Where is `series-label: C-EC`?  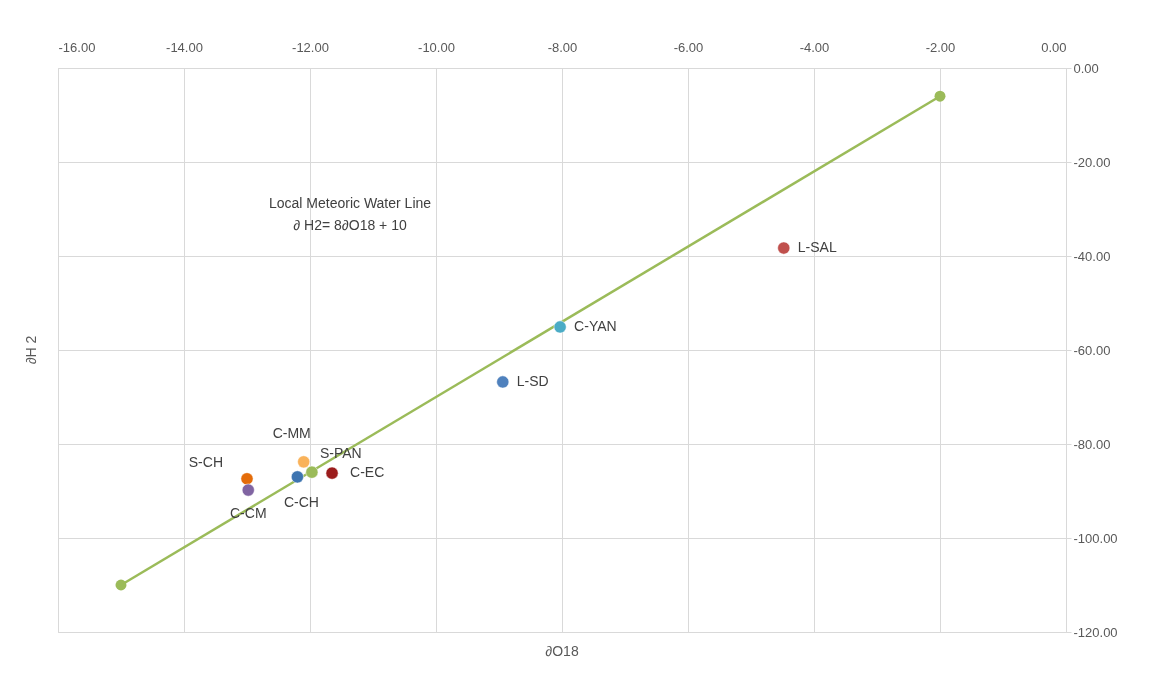
series-label: C-EC is located at coordinates (367, 472).